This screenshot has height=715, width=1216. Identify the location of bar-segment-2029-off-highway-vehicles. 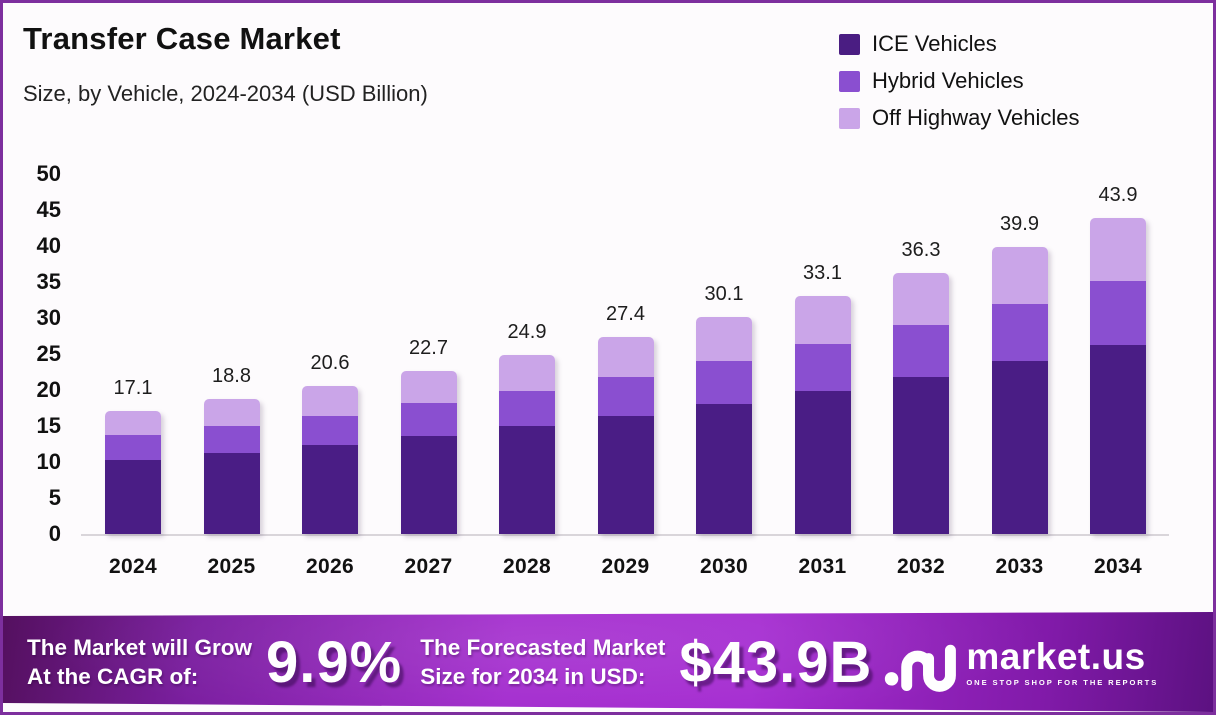
(625, 357).